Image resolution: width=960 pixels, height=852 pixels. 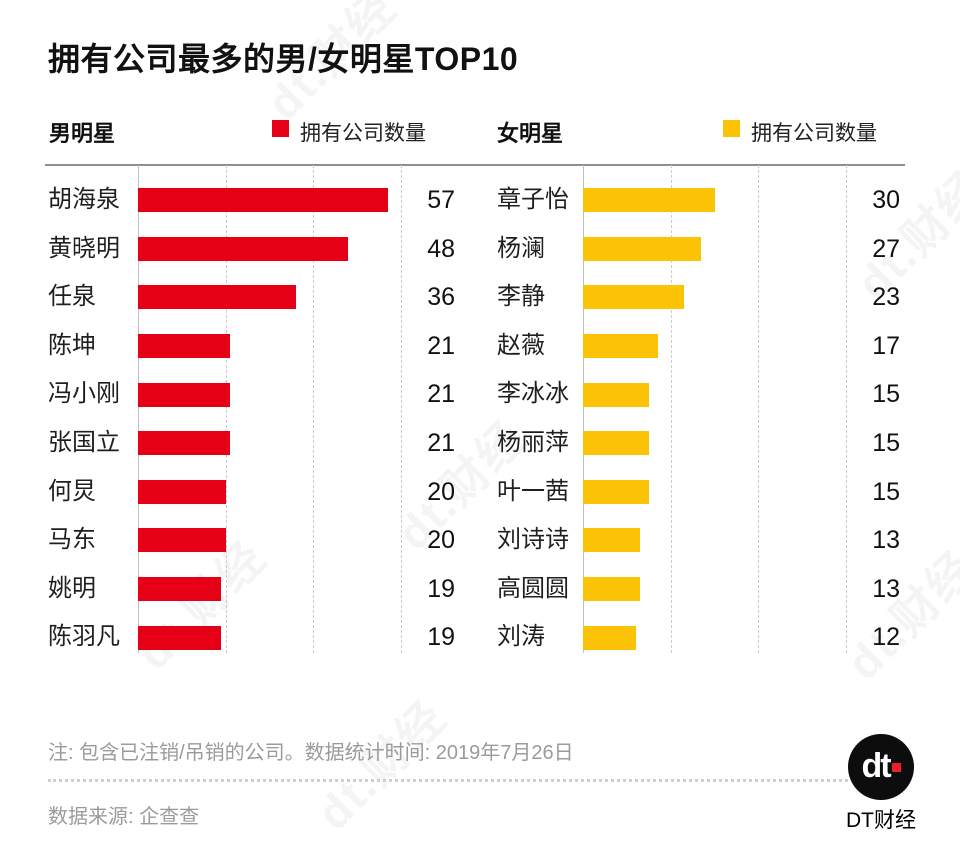 I want to click on dt-logo-text: dt, so click(x=876, y=766).